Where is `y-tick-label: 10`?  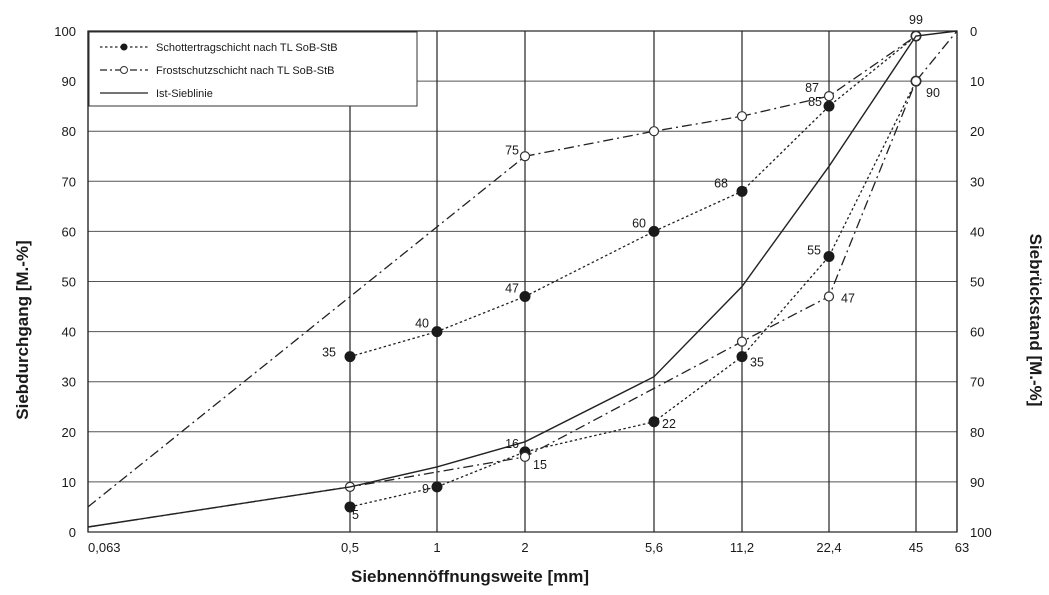
y-tick-label: 10 is located at coordinates (69, 482).